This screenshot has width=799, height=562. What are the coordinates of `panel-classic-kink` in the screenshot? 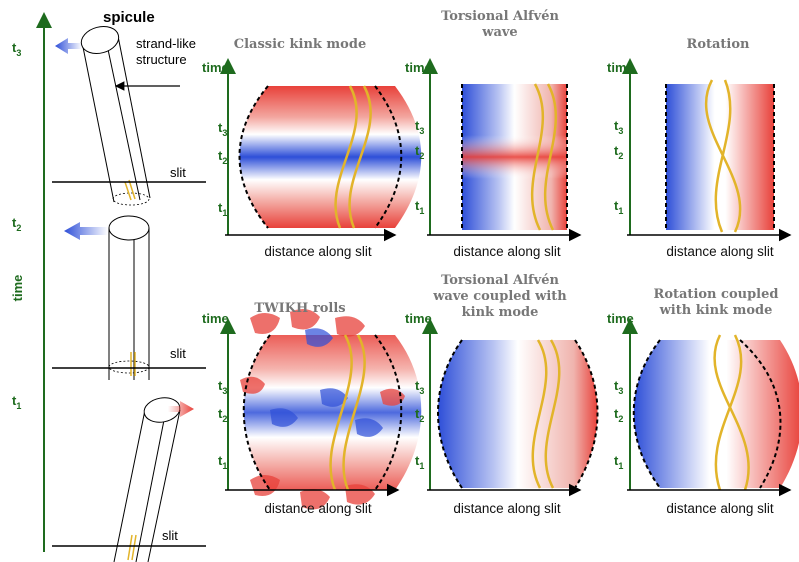 It's located at (330, 157).